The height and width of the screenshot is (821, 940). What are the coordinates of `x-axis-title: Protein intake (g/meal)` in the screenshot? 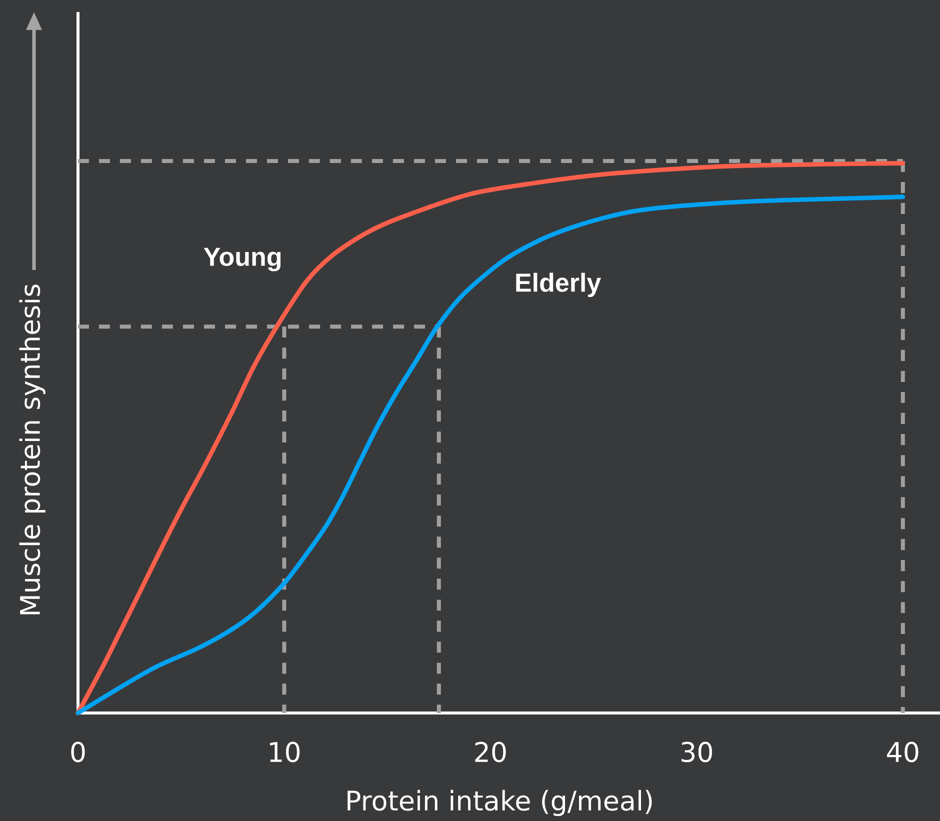 It's located at (500, 803).